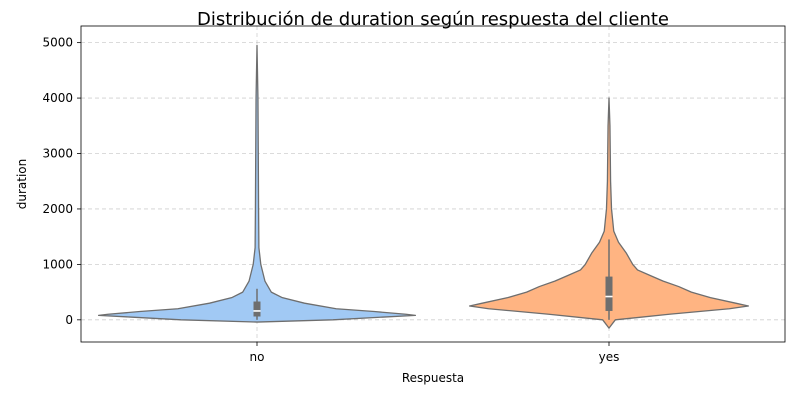 The height and width of the screenshot is (400, 800). What do you see at coordinates (69, 320) in the screenshot?
I see `y-tick-label: 0` at bounding box center [69, 320].